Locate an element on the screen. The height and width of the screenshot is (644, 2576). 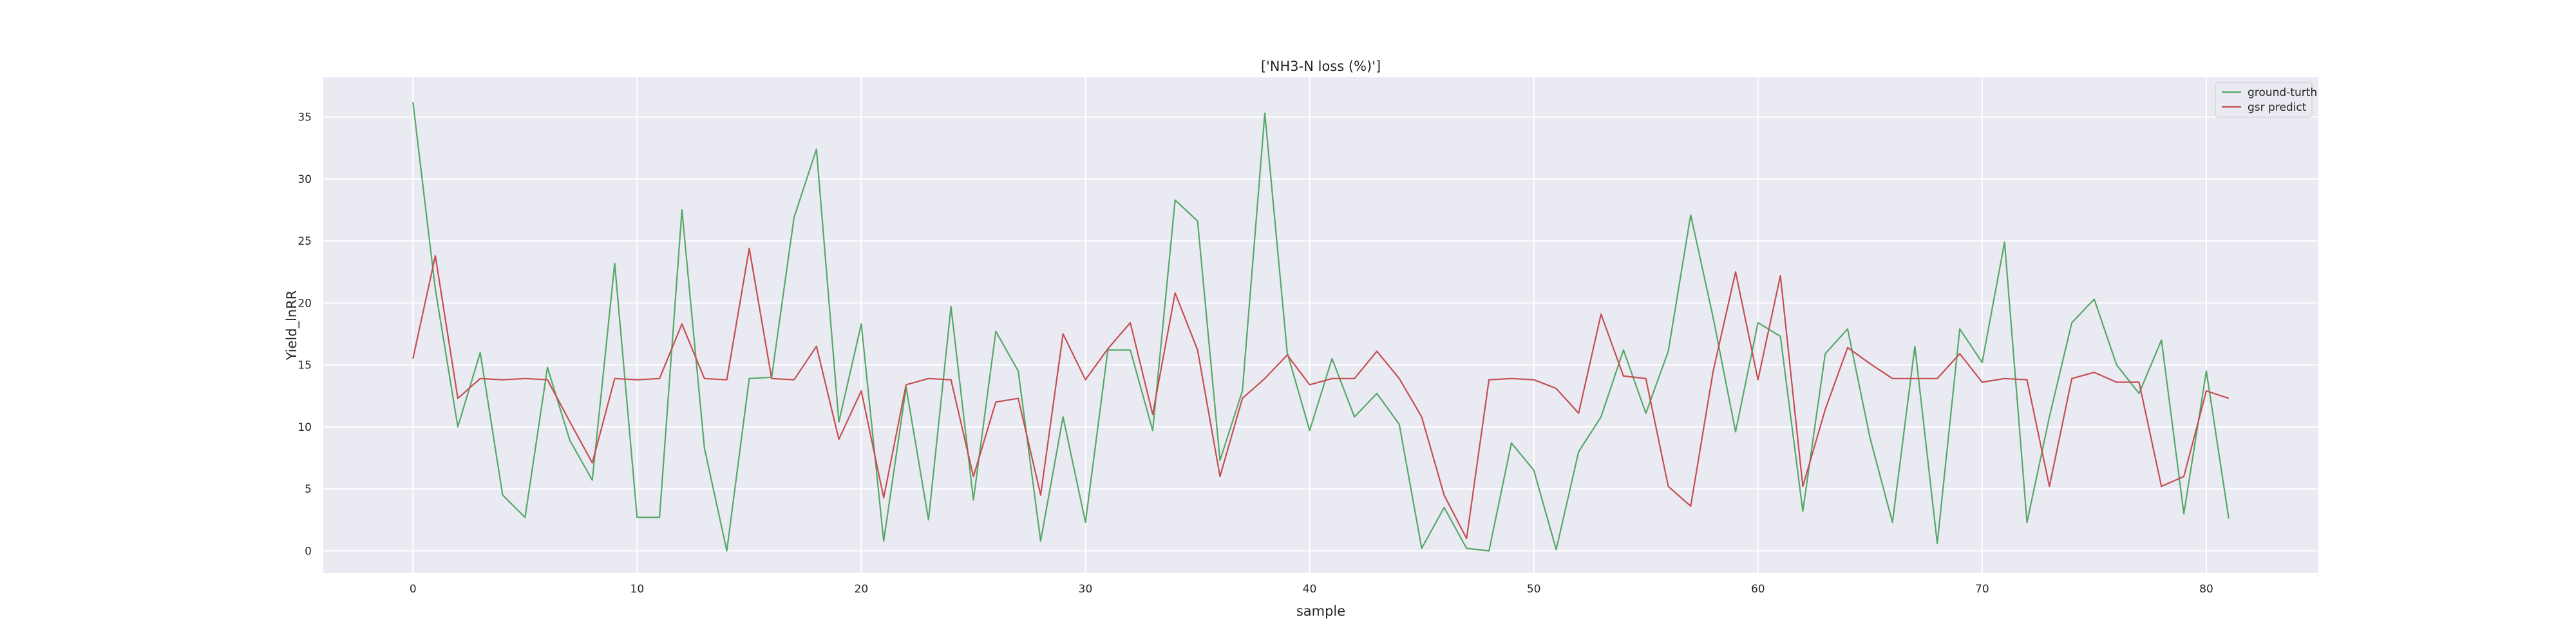
y-axis-label: Yield_lnRR is located at coordinates (292, 326).